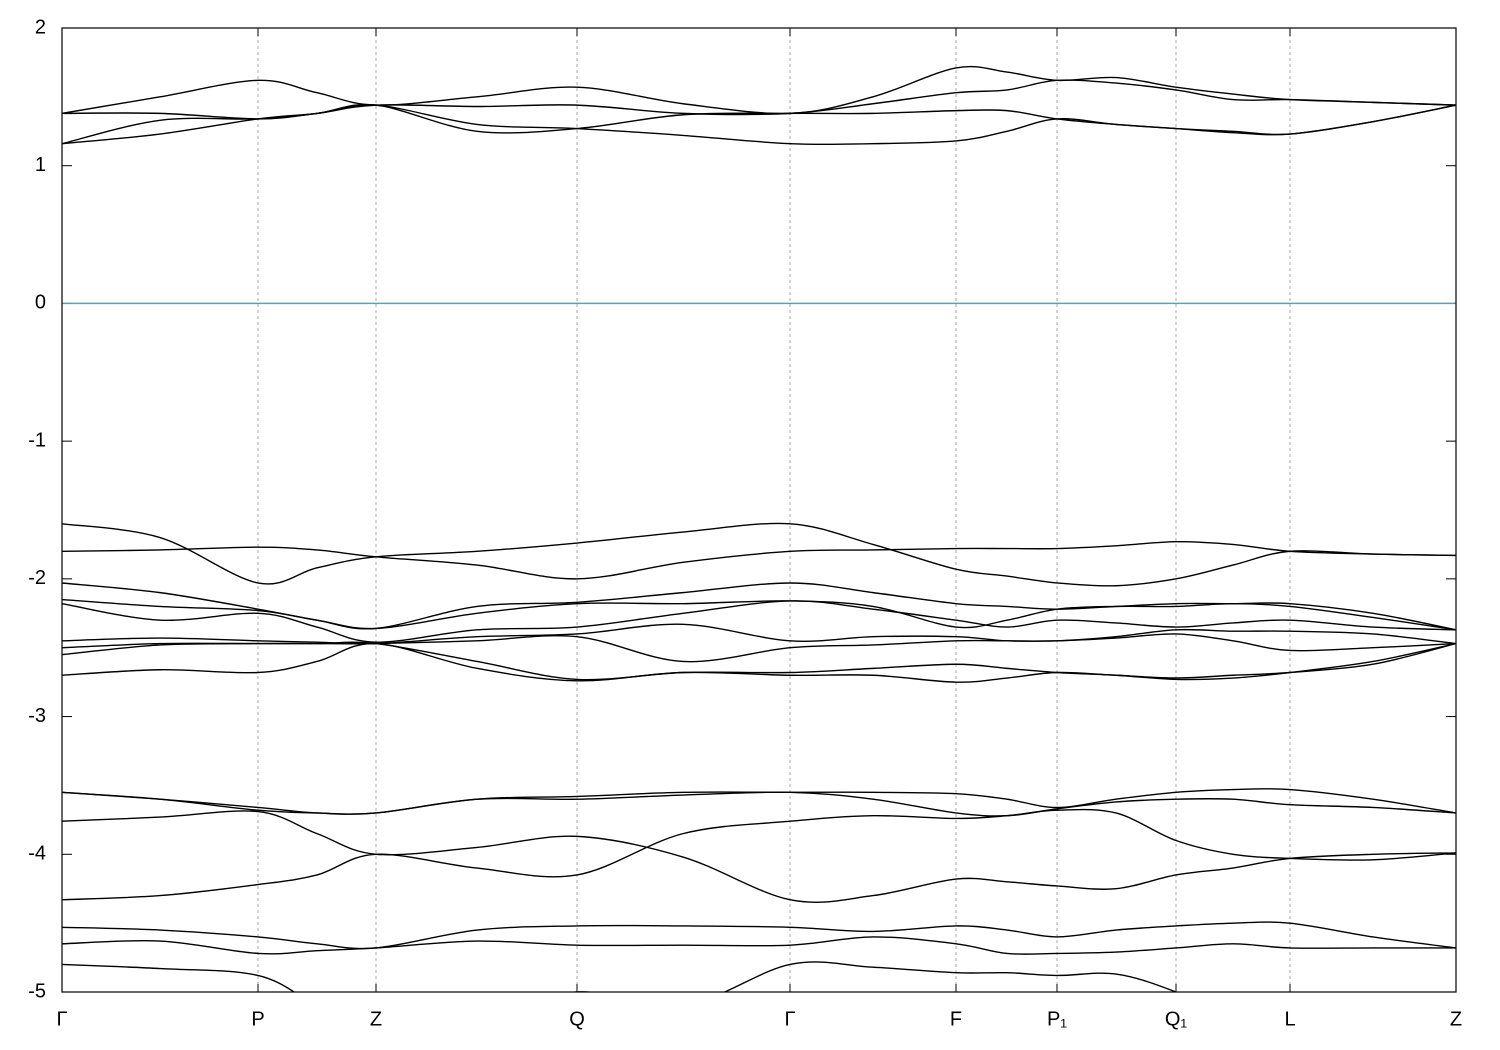 This screenshot has height=1050, width=1500. Describe the element at coordinates (1289, 1019) in the screenshot. I see `x-tick-label: L` at that location.